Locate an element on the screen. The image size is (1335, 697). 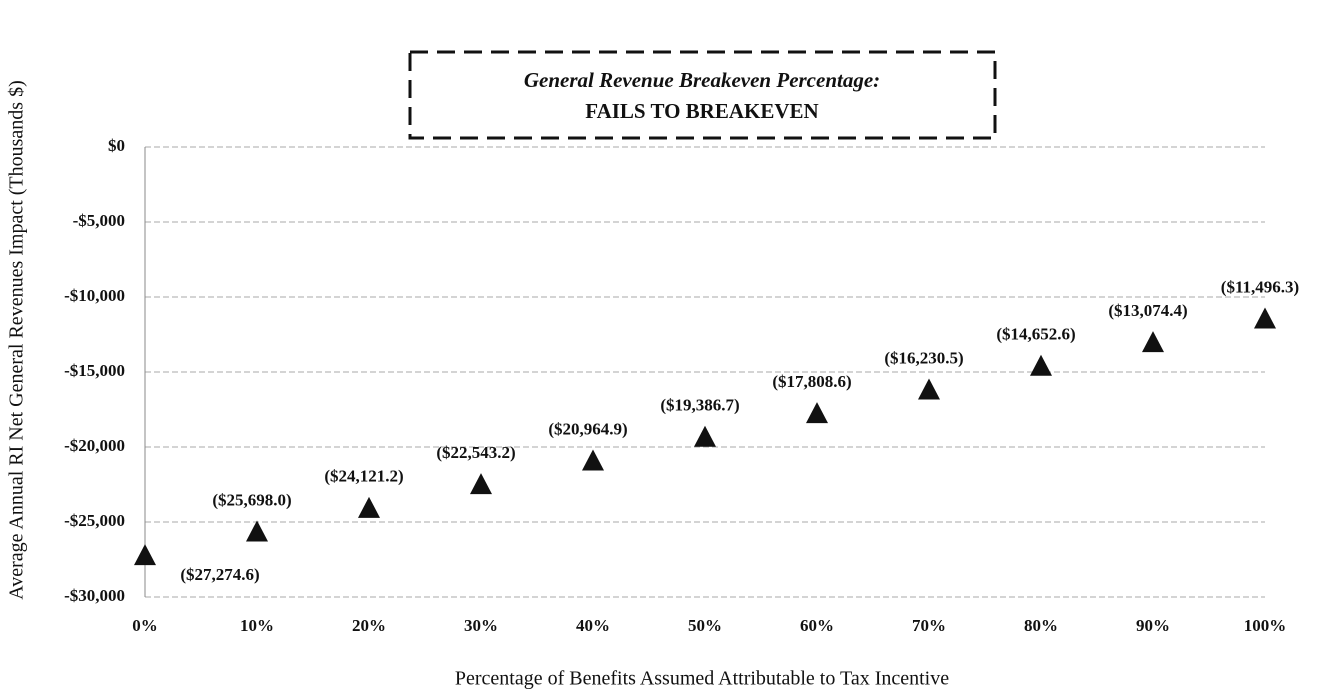
annotation-title: General Revenue Breakeven Percentage: is located at coordinates (702, 80).